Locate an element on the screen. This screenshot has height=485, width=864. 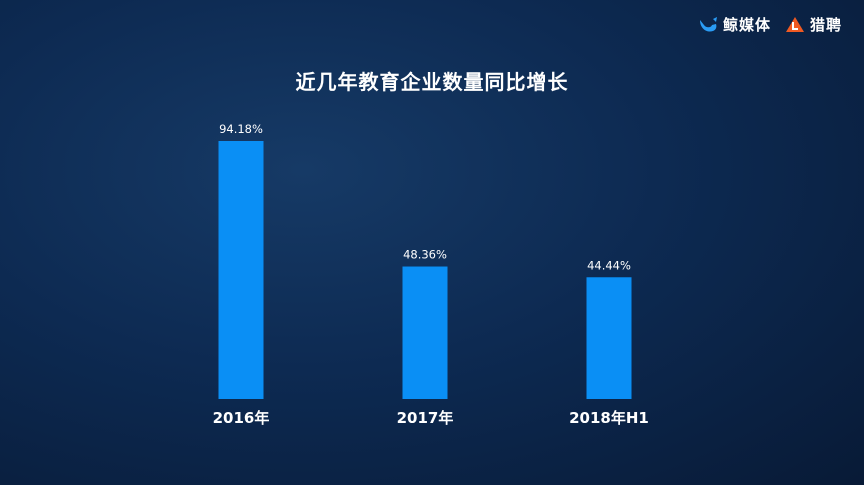
jingmeiti-logo: 鲸媒体 is located at coordinates (734, 24).